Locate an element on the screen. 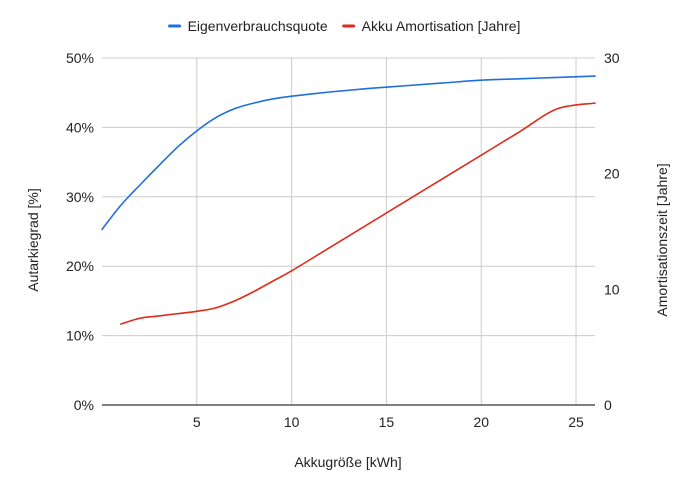  legend-label: Akku Amortisation [Jahre] is located at coordinates (441, 26).